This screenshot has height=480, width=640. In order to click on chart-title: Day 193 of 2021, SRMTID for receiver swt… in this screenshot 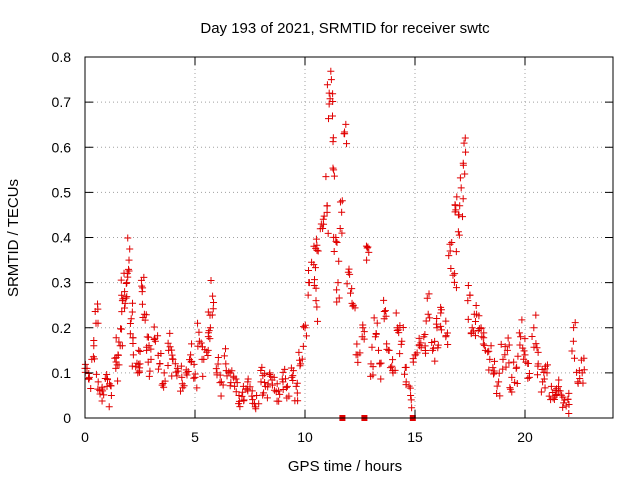, I will do `click(345, 28)`.